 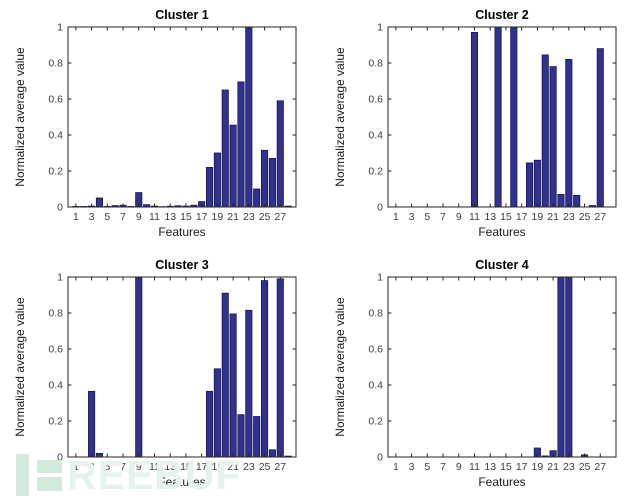 I want to click on x-tick-label: 11, so click(x=154, y=467).